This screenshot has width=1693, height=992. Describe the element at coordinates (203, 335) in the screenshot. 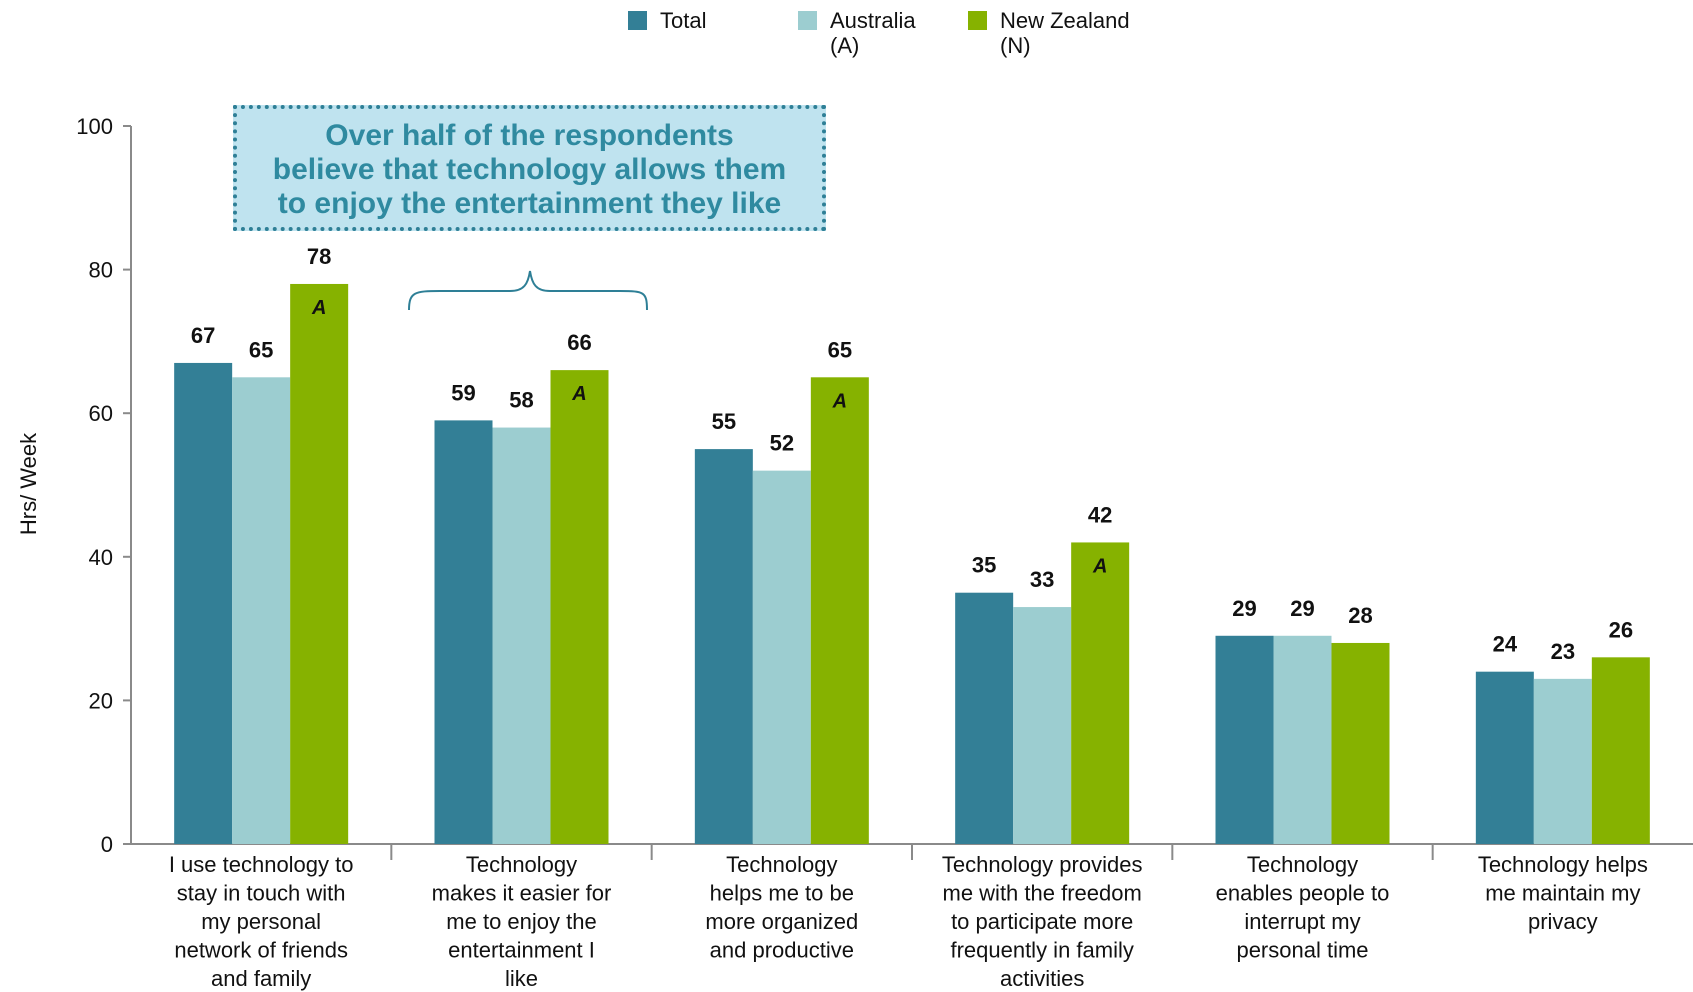

I see `bar-value-label: 67` at that location.